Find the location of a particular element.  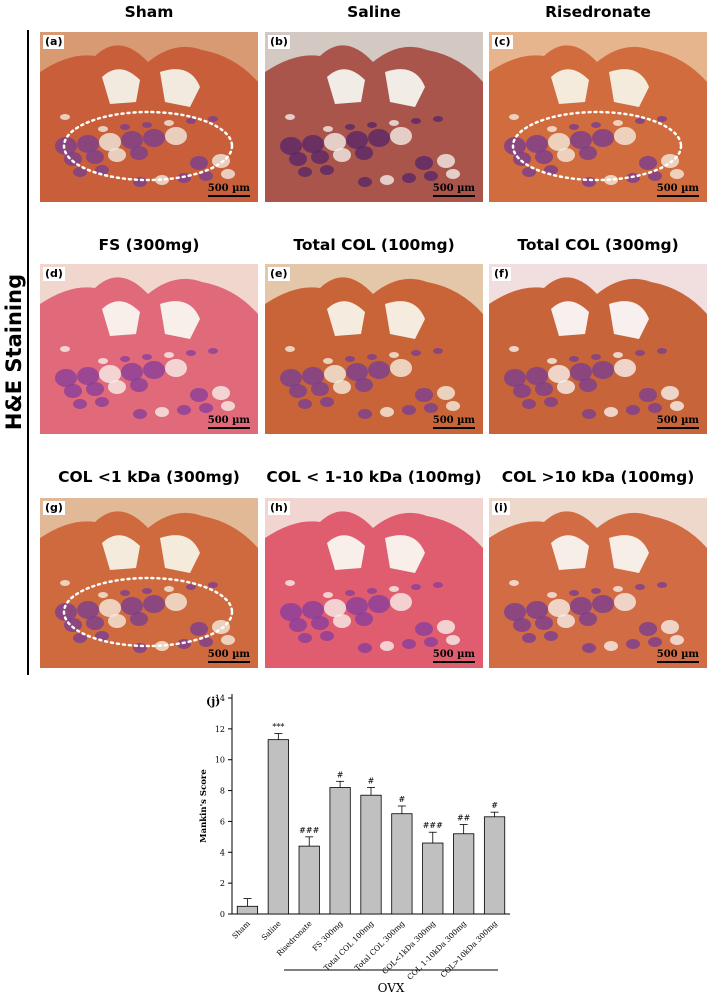

significance-label: *** is located at coordinates (278, 726).